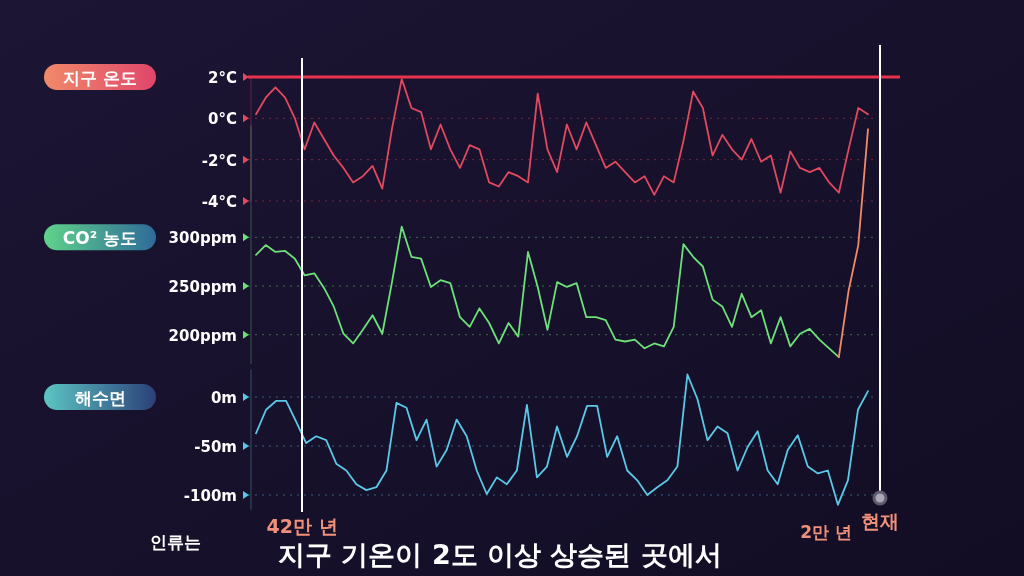 Image resolution: width=1024 pixels, height=576 pixels. Describe the element at coordinates (222, 78) in the screenshot. I see `y-tick-label: 2°C` at that location.